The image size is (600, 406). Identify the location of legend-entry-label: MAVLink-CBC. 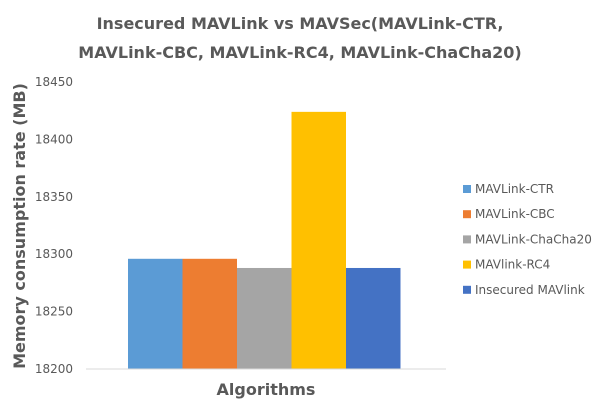
(515, 214).